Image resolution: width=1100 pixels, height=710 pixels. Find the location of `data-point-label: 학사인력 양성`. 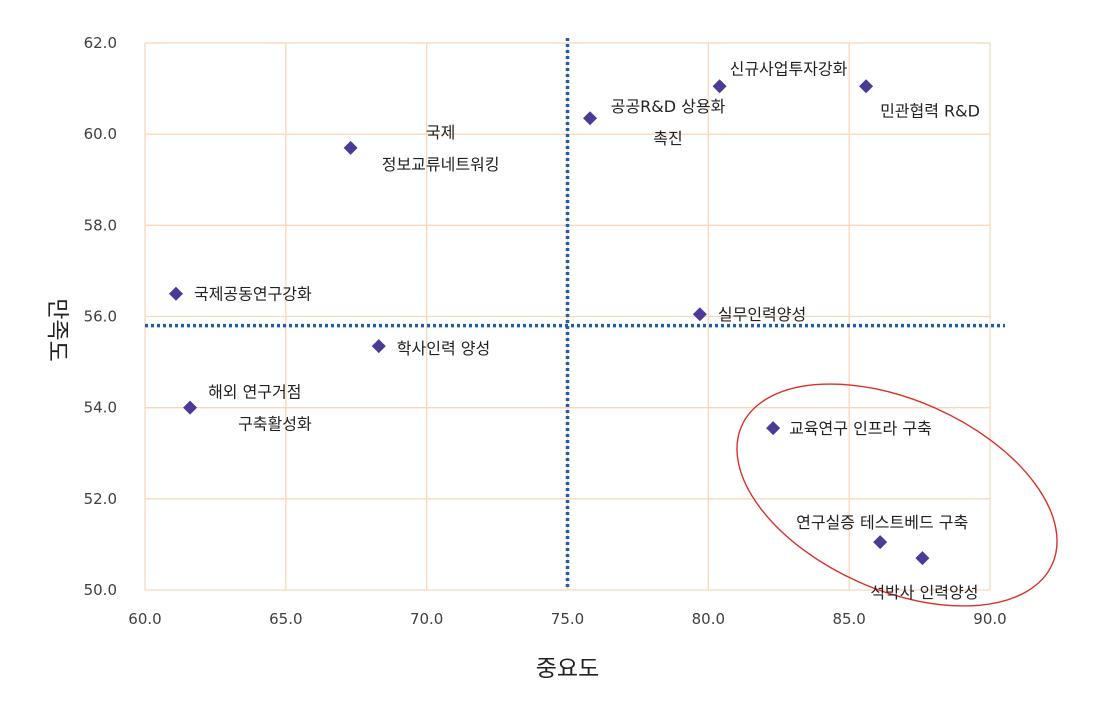

data-point-label: 학사인력 양성 is located at coordinates (443, 348).